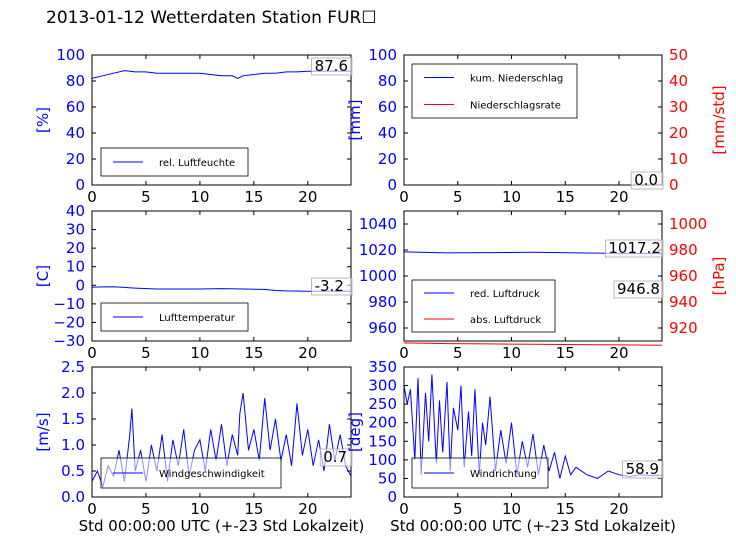 This screenshot has height=552, width=736. Describe the element at coordinates (222, 526) in the screenshot. I see `x-axis-label-4: Std 00:00:00 UTC (+-23 Std Lokalzeit)` at that location.